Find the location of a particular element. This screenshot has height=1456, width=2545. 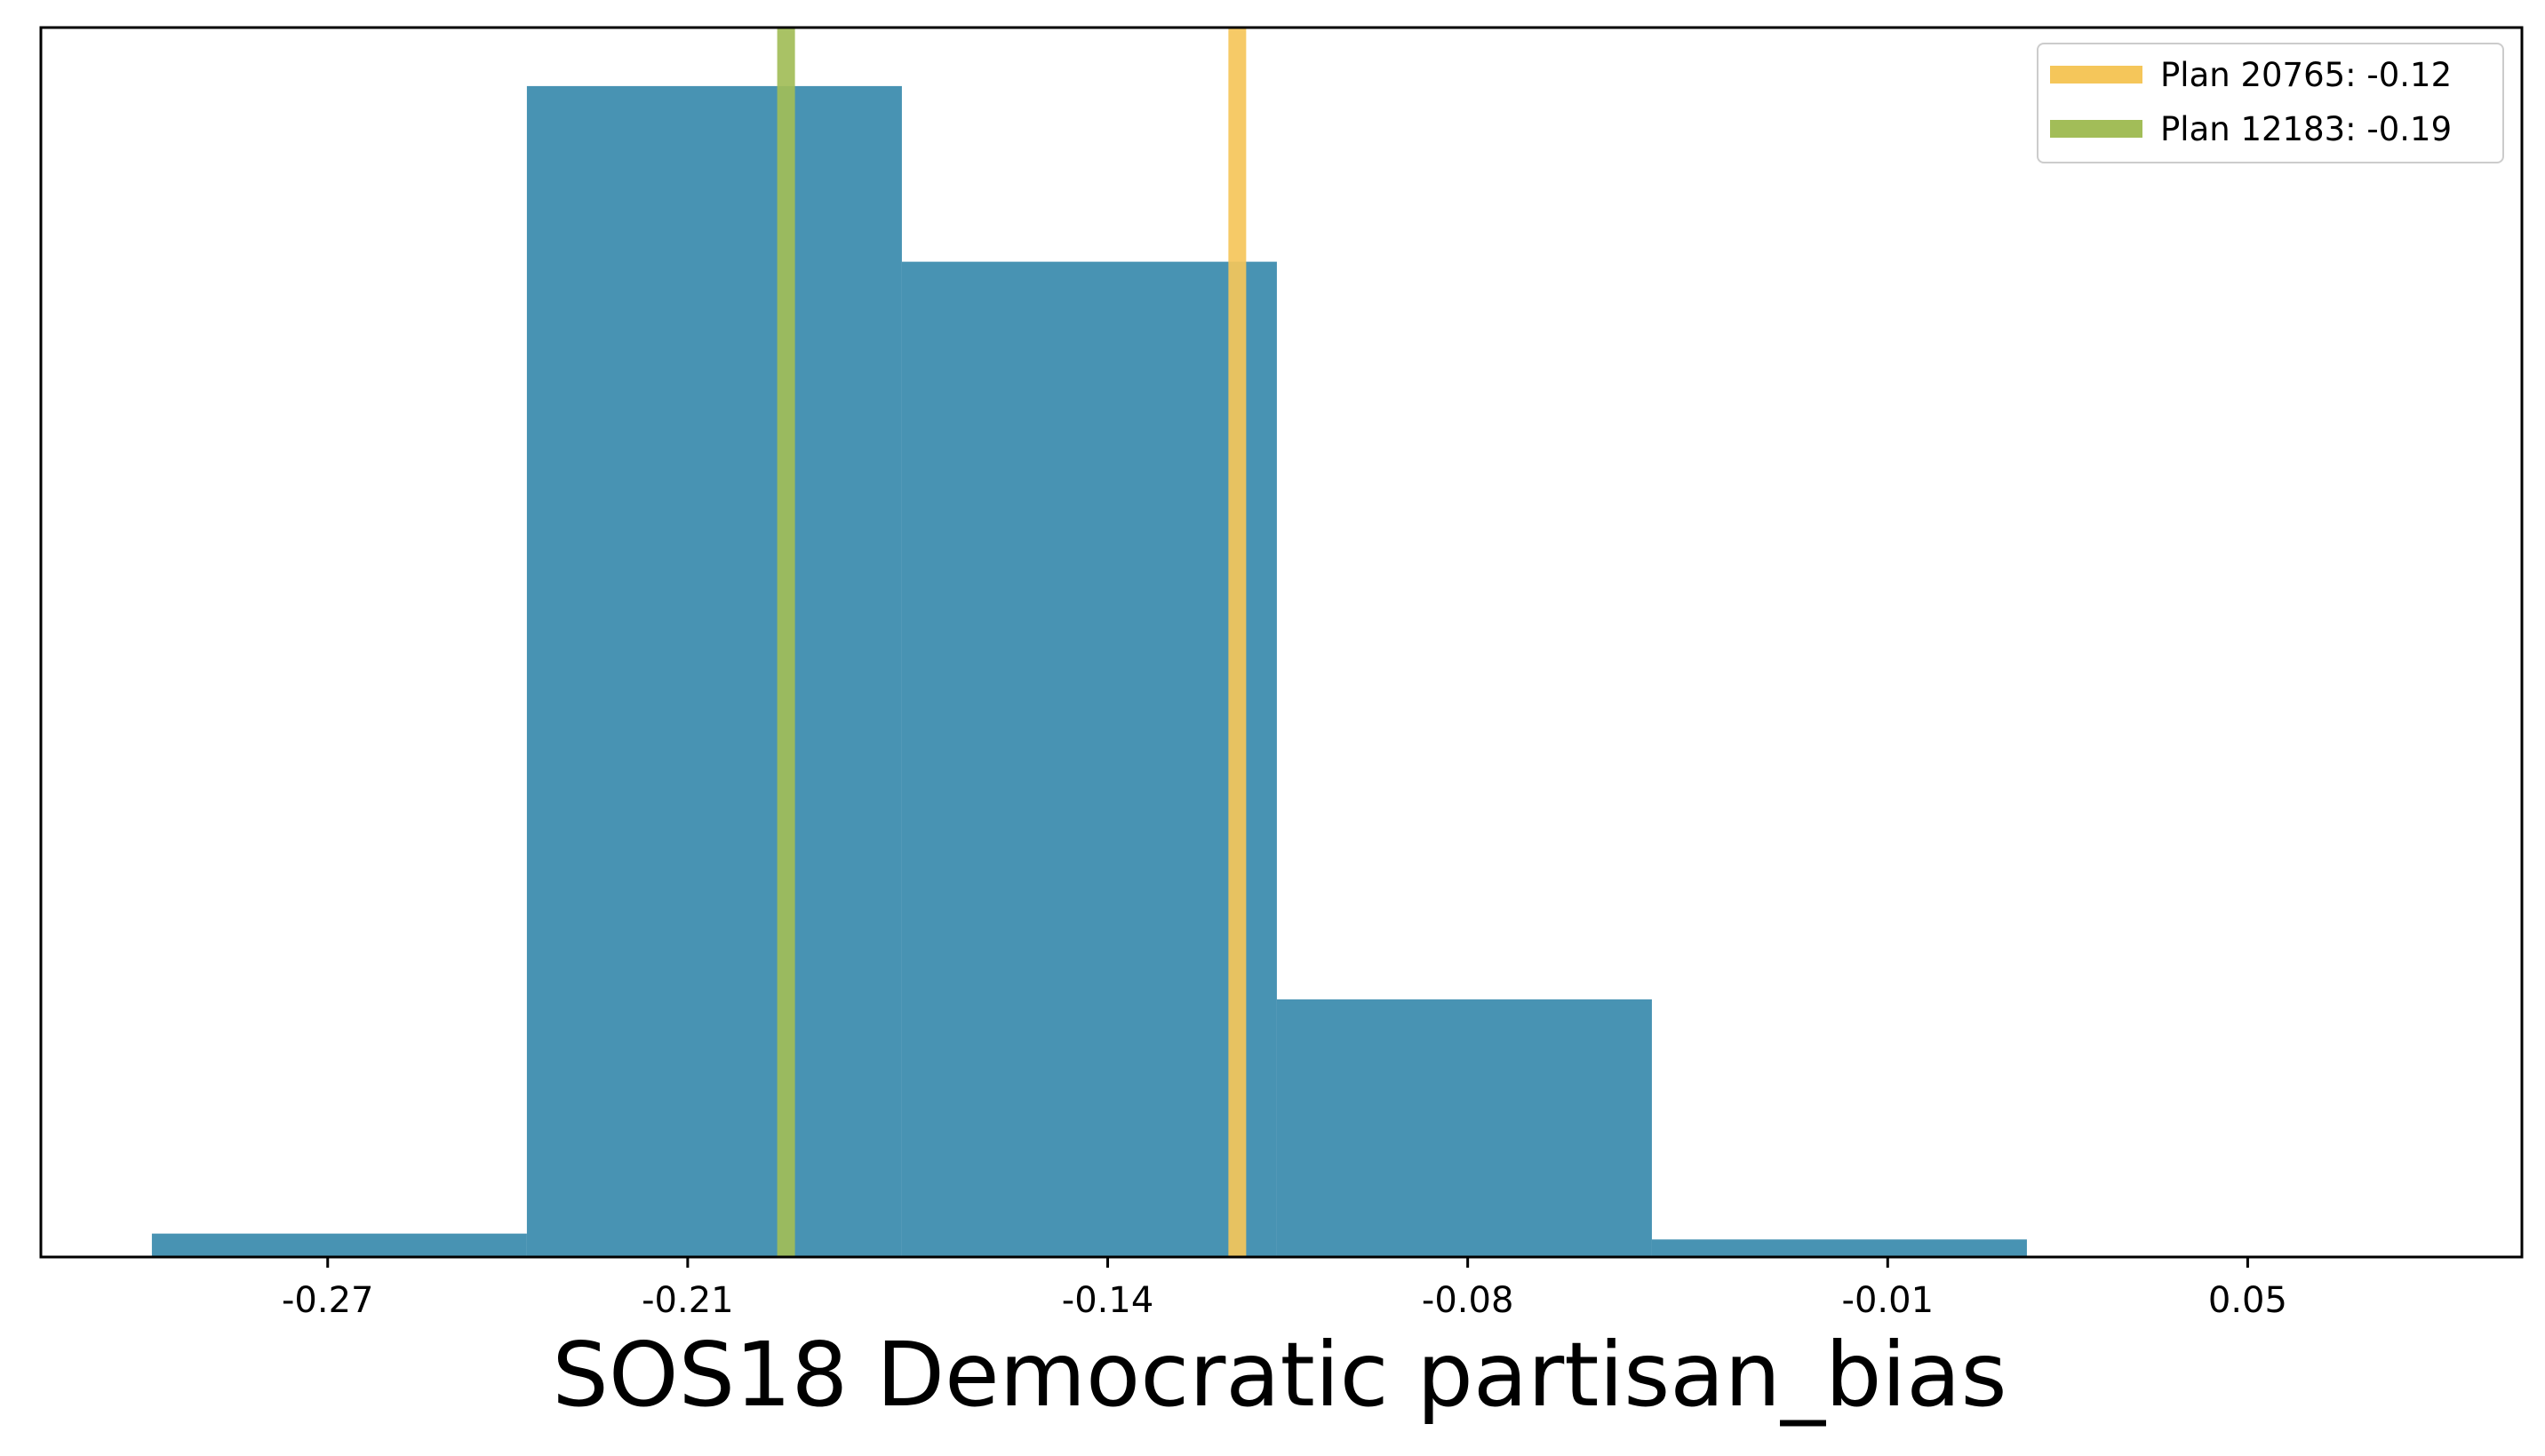

legend-label-2: Plan 12183: -0.19 is located at coordinates (2306, 129).